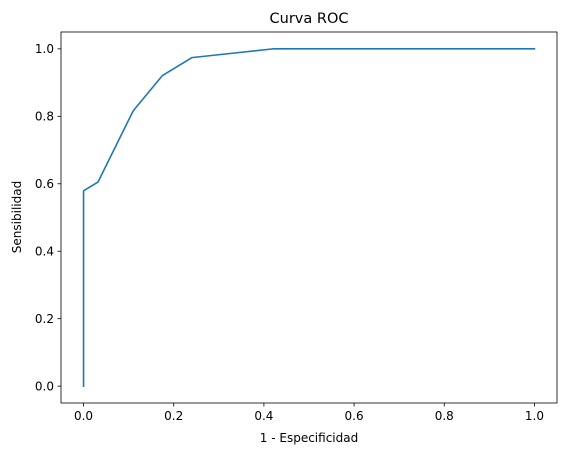  What do you see at coordinates (444, 416) in the screenshot?
I see `x-tick-label: 0.8` at bounding box center [444, 416].